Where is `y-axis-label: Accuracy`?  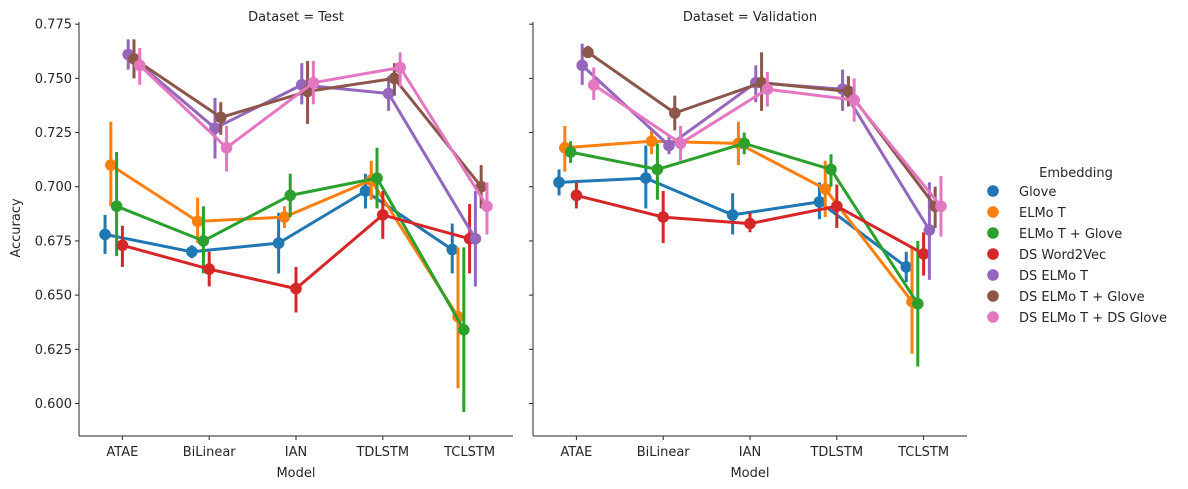 y-axis-label: Accuracy is located at coordinates (16, 228).